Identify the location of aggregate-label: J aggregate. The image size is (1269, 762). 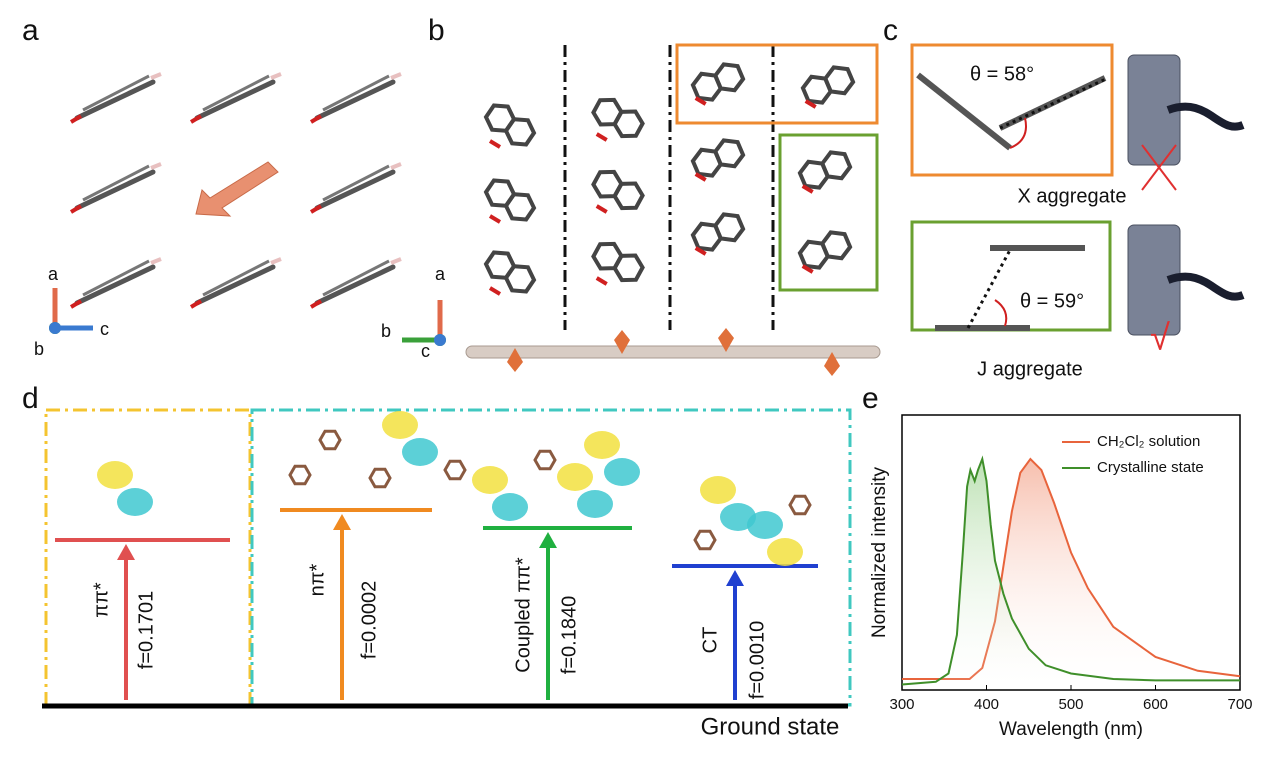
(1030, 369).